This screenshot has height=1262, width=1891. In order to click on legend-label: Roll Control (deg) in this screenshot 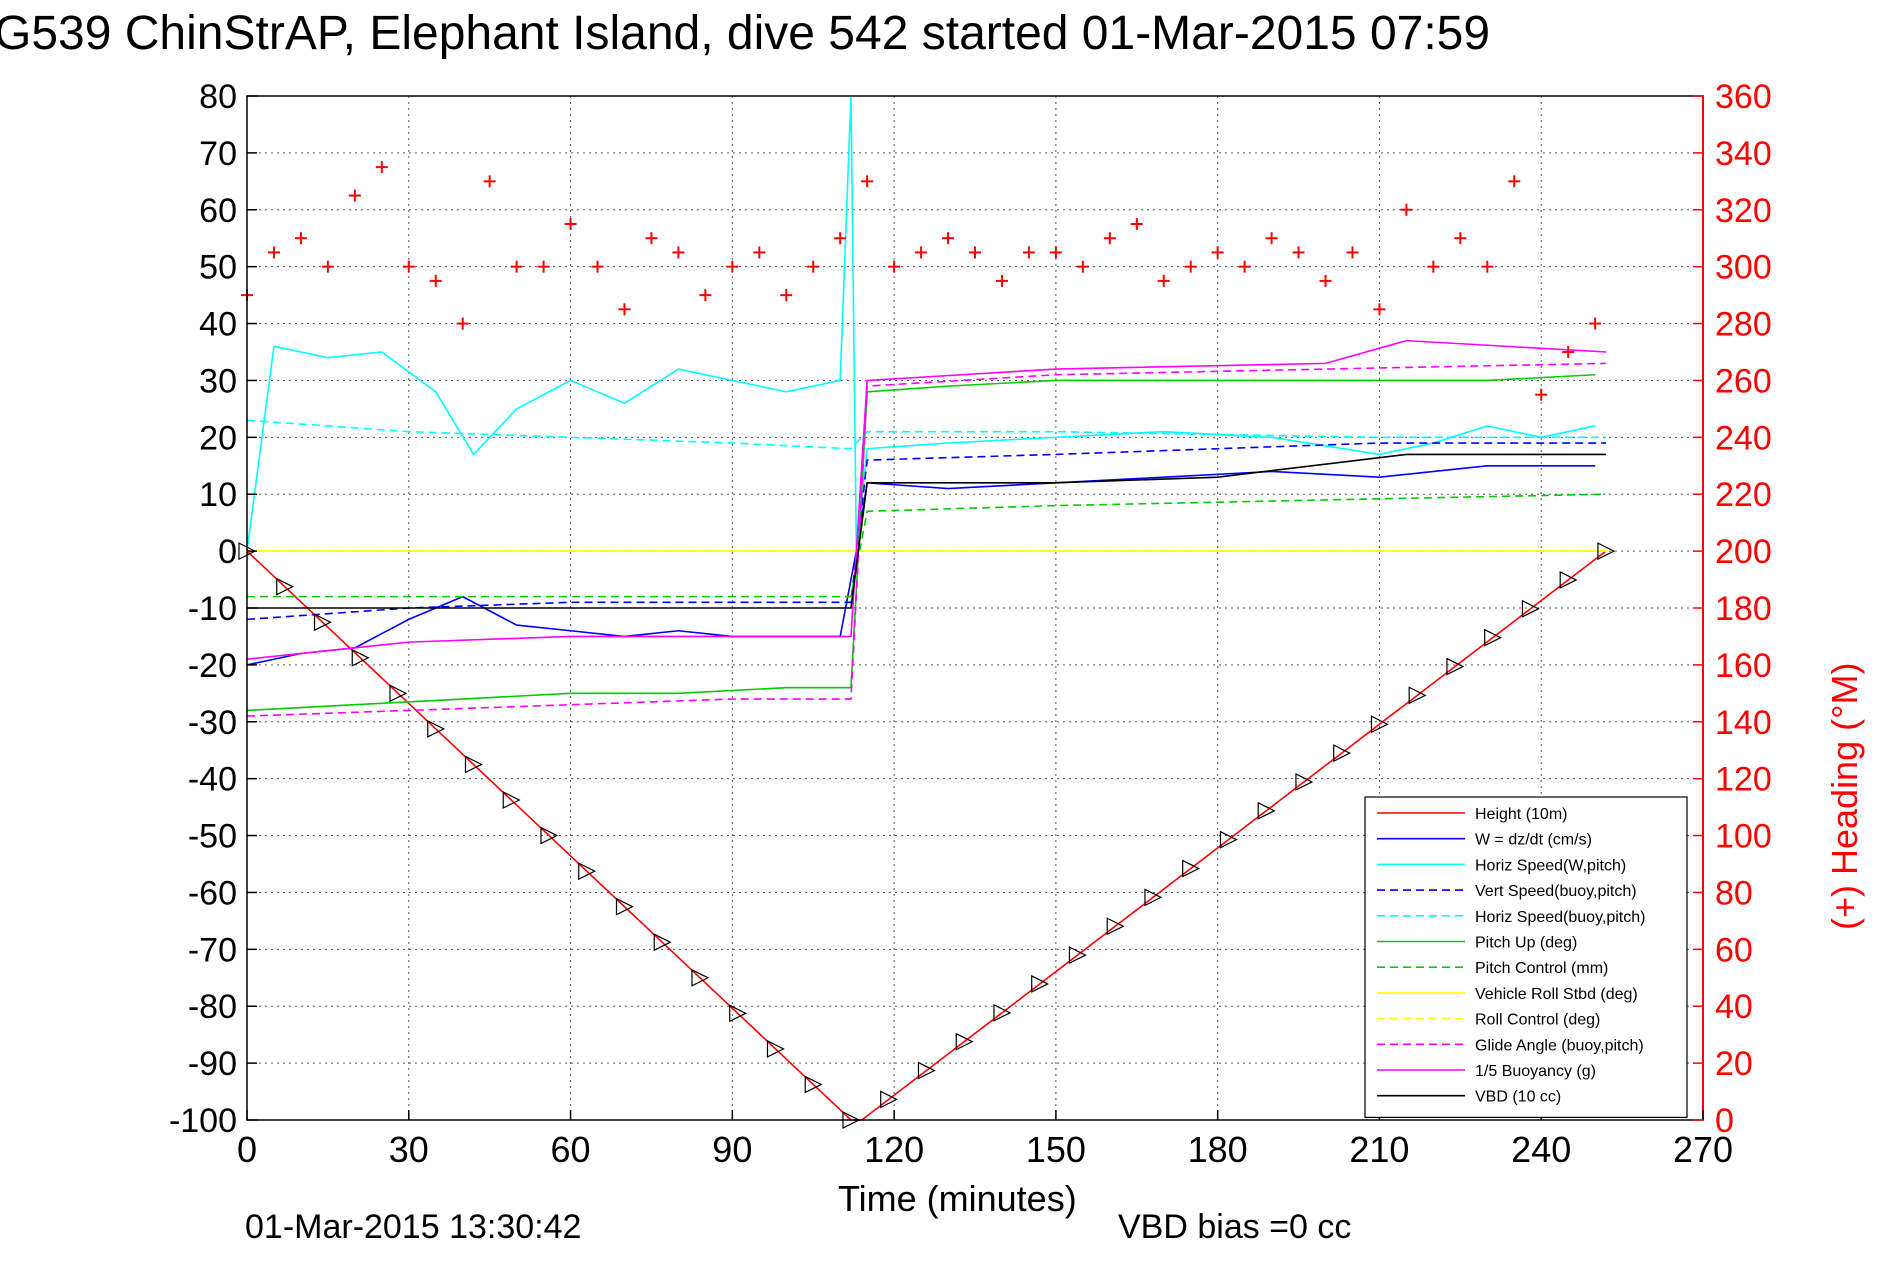, I will do `click(1537, 1020)`.